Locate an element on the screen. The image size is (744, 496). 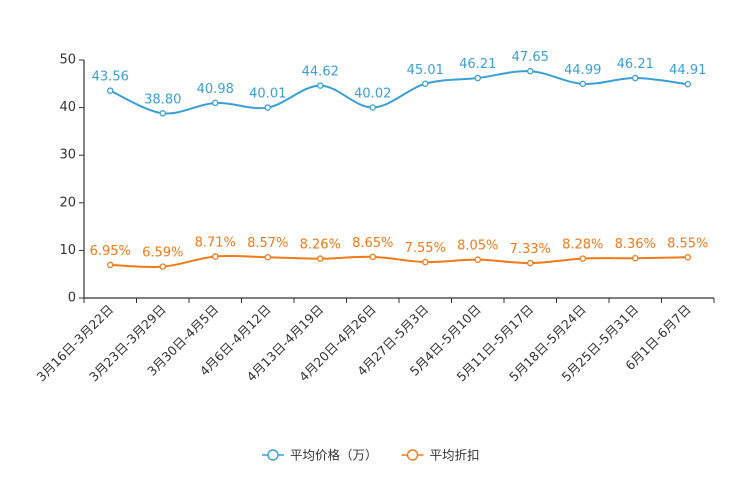
data-label: 44.91 is located at coordinates (687, 70).